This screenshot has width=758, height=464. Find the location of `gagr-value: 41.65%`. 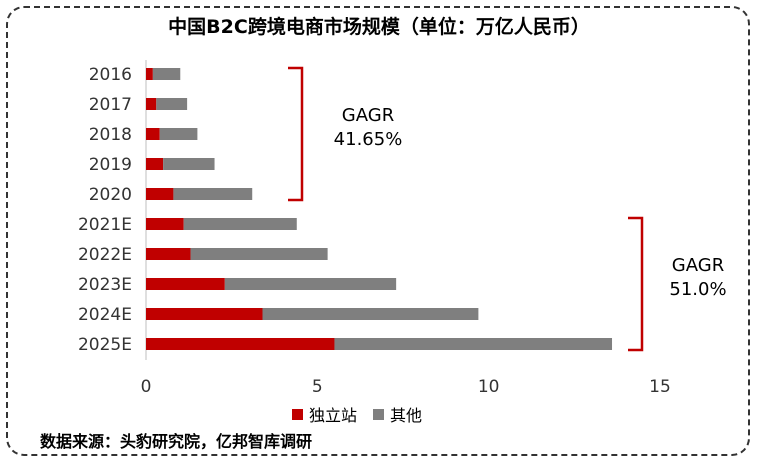

gagr-value: 41.65% is located at coordinates (368, 139).